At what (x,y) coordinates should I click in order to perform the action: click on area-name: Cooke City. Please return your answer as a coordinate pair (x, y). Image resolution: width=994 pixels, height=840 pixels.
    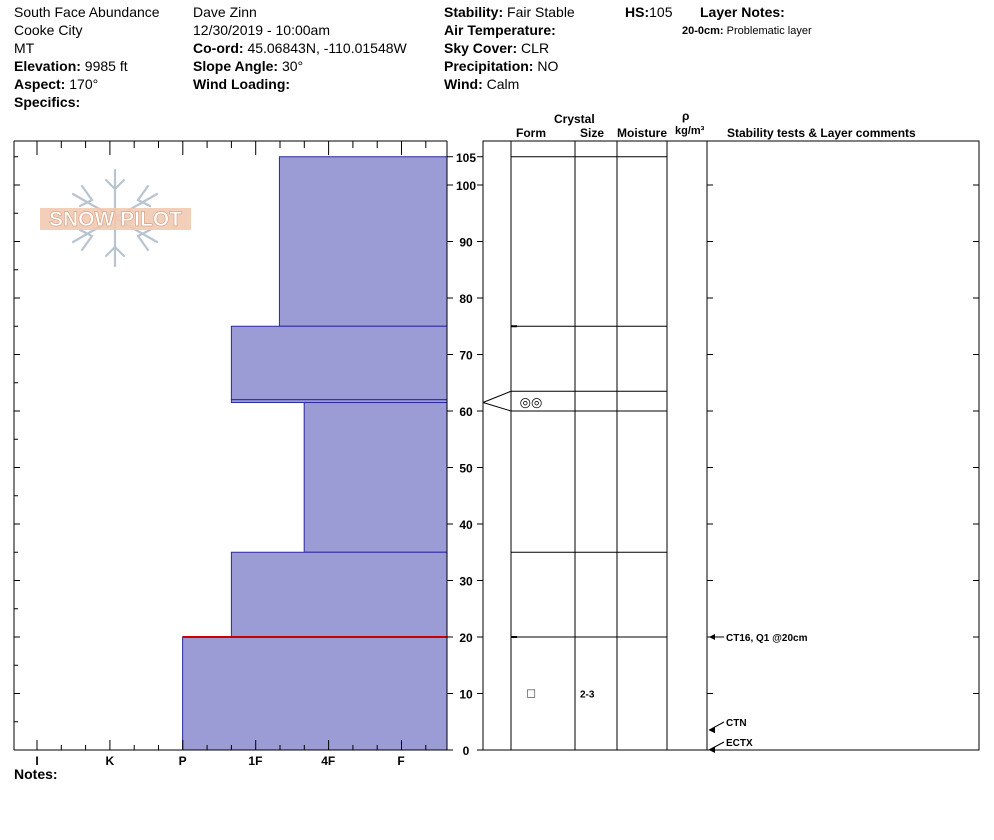
    Looking at the image, I should click on (48, 30).